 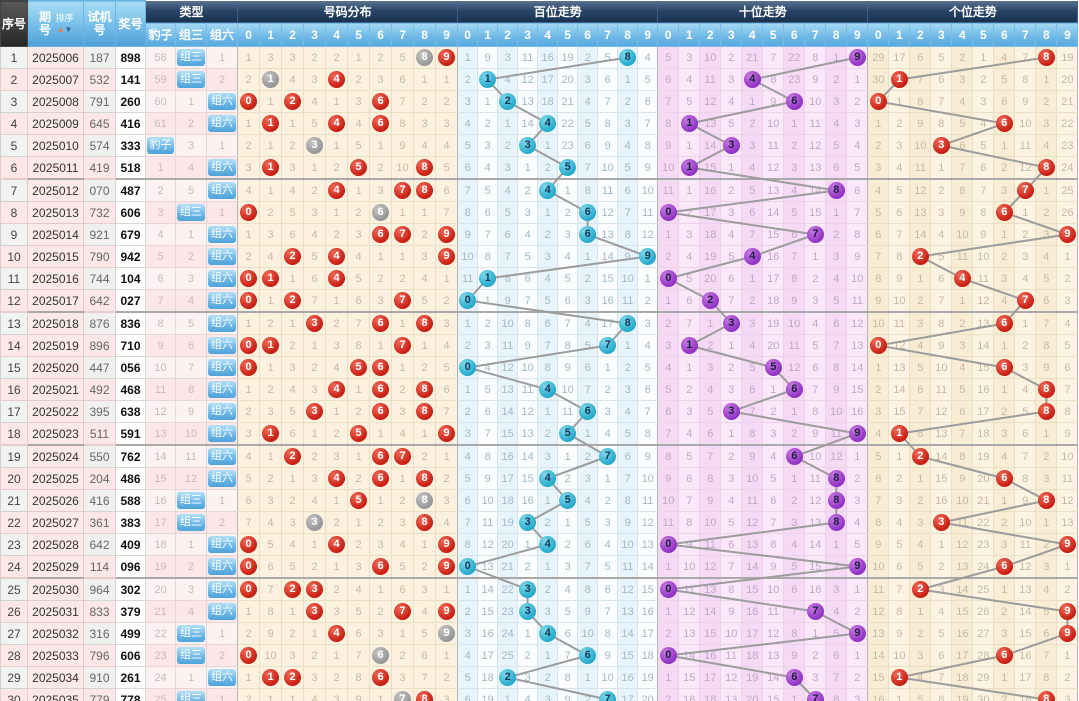 I want to click on units-cell: 16, so click(x=941, y=500).